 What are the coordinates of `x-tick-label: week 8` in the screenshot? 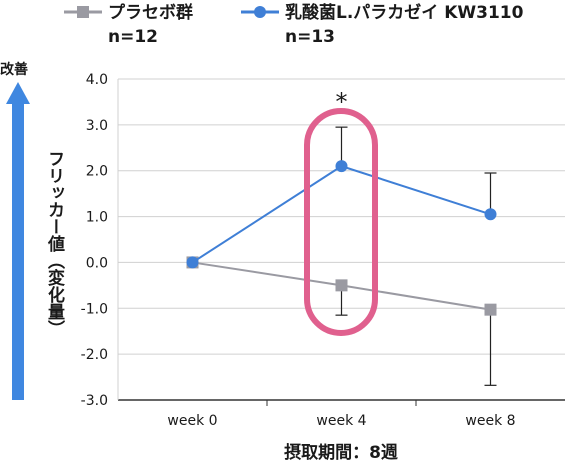 It's located at (490, 421).